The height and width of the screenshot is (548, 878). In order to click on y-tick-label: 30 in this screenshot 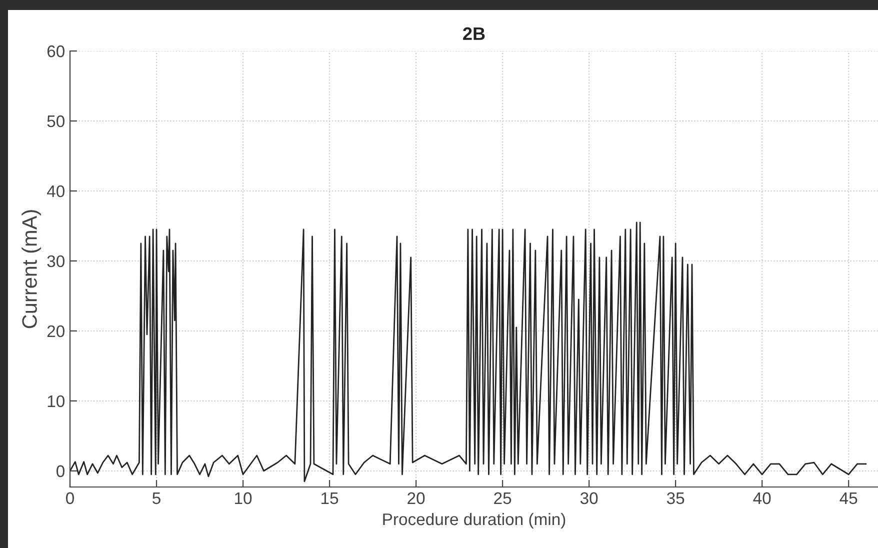, I will do `click(55, 261)`.